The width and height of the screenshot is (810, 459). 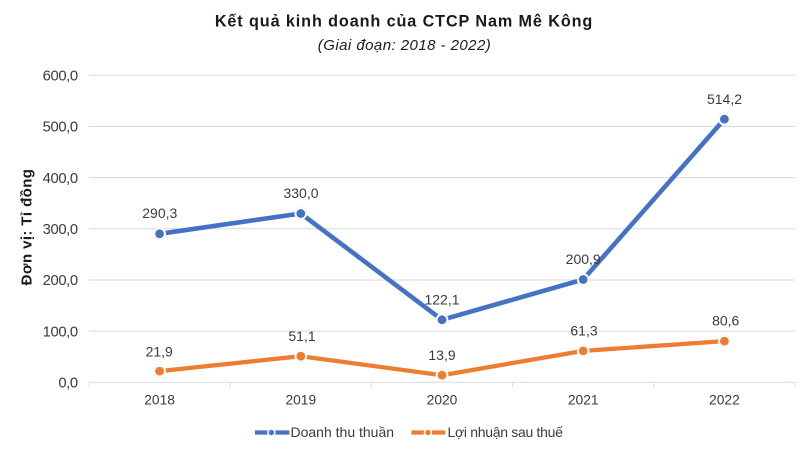 I want to click on svg-text: 122,1, so click(x=441, y=299).